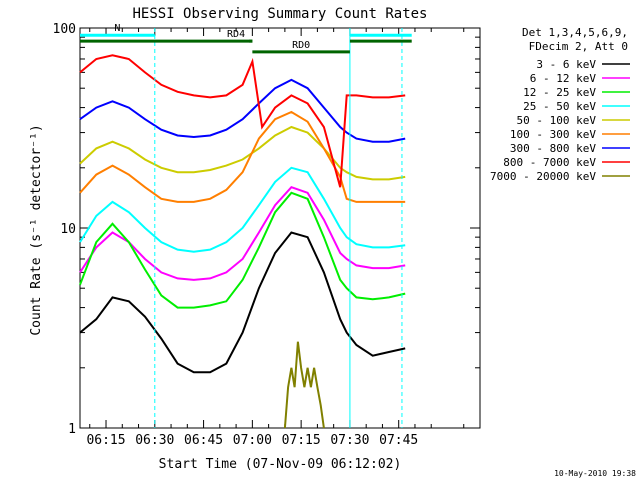 This screenshot has height=480, width=640. I want to click on flag-label: RD0, so click(301, 45).